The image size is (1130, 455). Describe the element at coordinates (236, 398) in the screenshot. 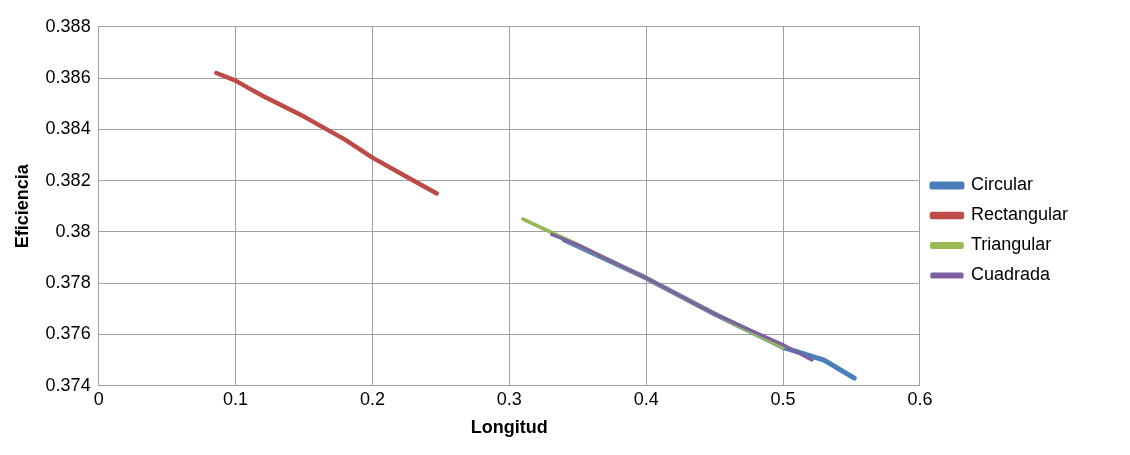

I see `x-tick-label: 0.1` at that location.